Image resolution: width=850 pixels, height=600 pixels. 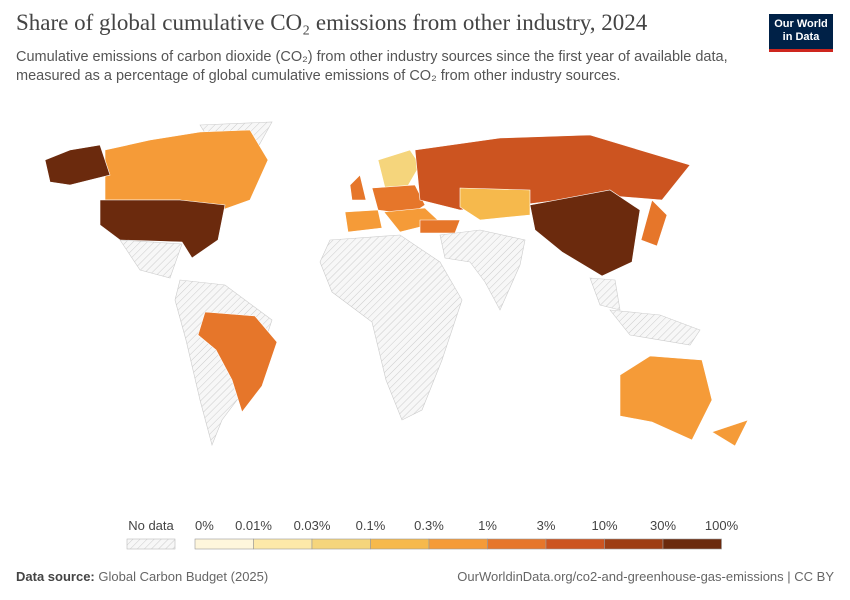 I want to click on legend-no-data-swatch, so click(x=151, y=544).